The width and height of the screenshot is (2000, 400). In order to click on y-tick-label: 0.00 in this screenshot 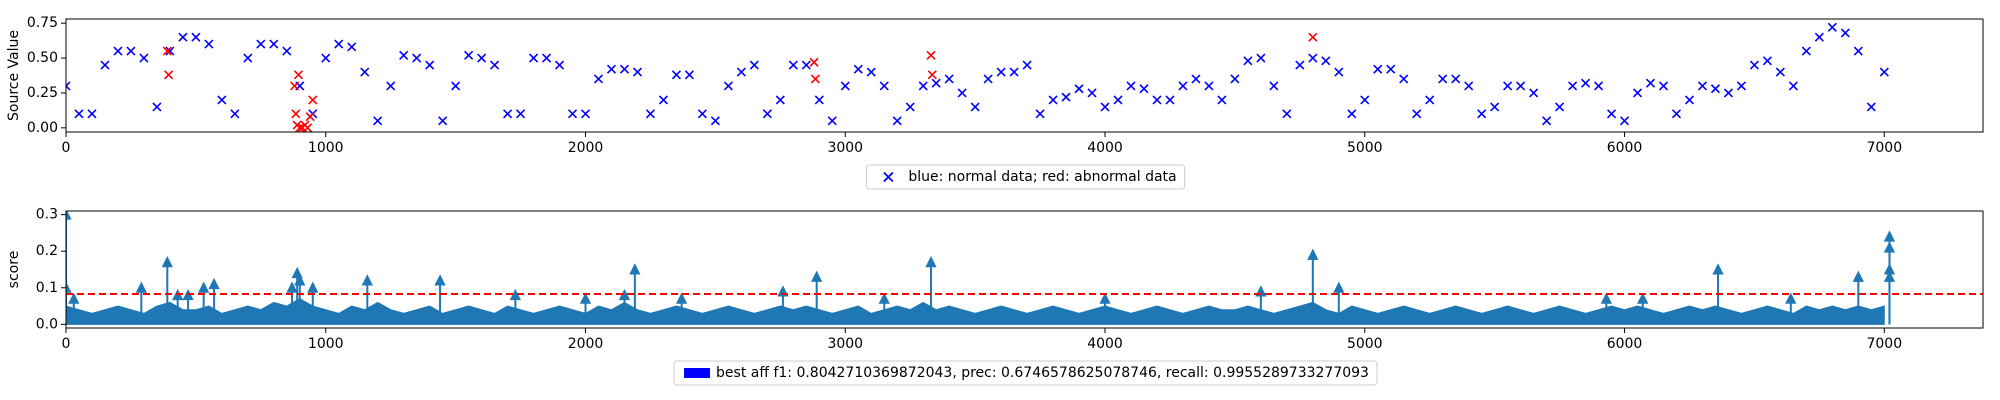, I will do `click(42, 128)`.